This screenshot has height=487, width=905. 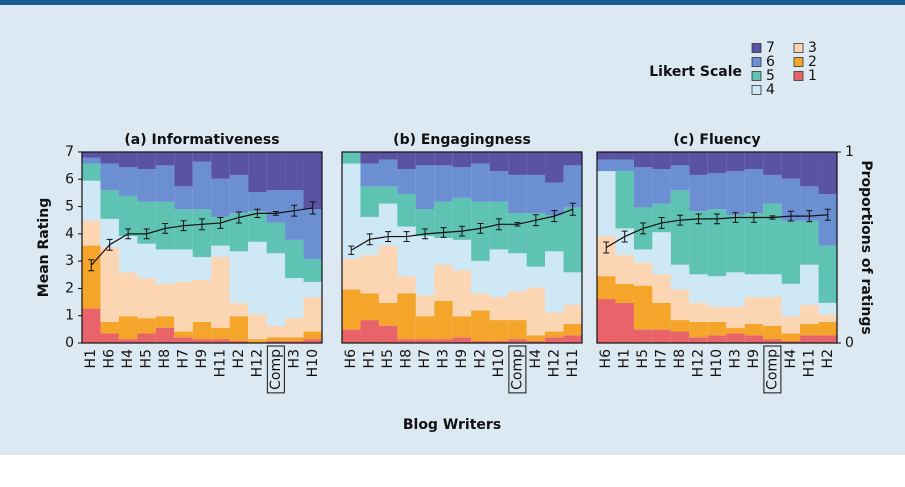 I want to click on x-tick-label: H6, so click(x=351, y=359).